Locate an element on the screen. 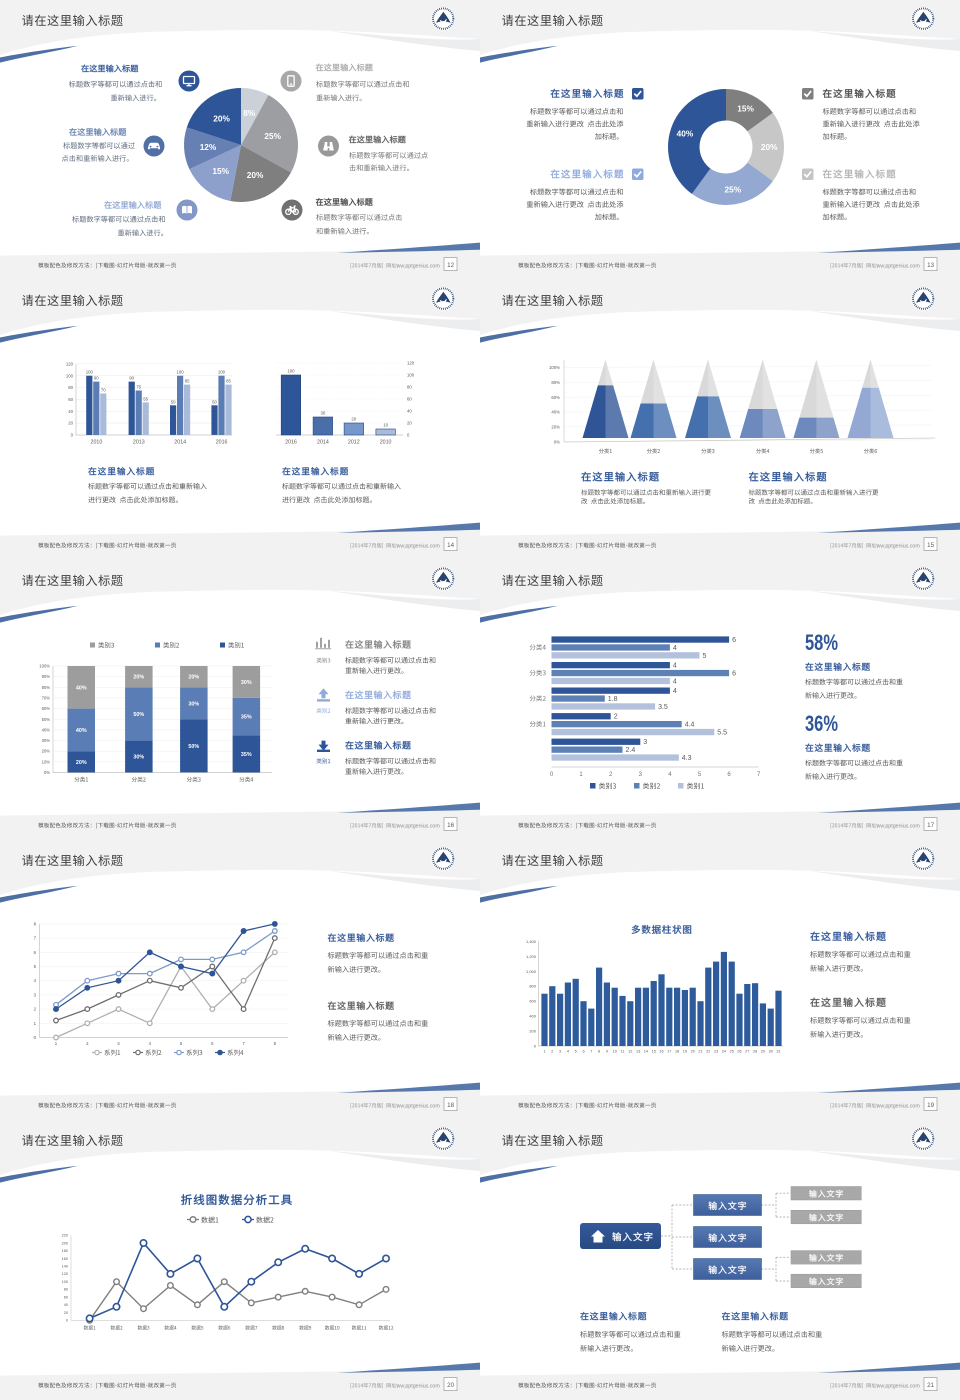 This screenshot has height=1400, width=960. svg-text: 3.5 is located at coordinates (663, 707).